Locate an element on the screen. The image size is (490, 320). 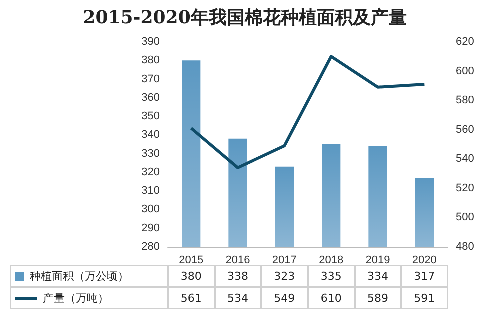
data-label: 334 is located at coordinates (378, 276).